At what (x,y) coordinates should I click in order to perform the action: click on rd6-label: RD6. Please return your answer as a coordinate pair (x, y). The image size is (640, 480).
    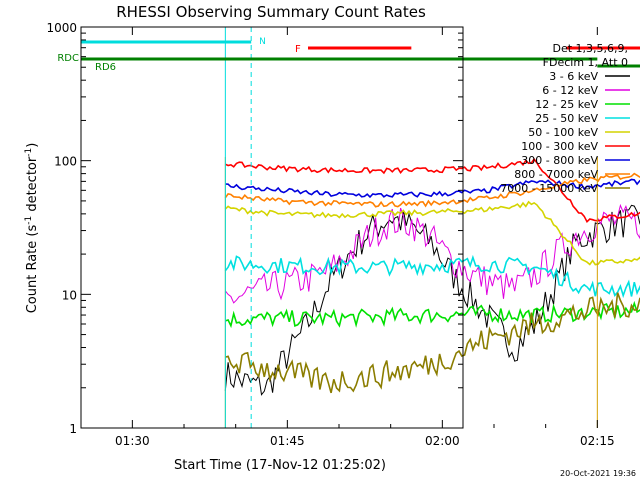
    Looking at the image, I should click on (105, 67).